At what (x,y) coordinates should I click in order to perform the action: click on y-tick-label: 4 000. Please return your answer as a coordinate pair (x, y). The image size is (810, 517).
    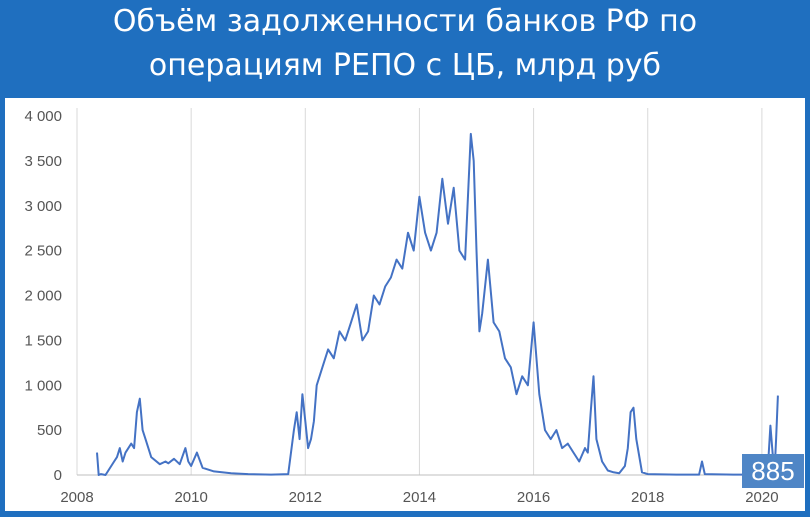
    Looking at the image, I should click on (43, 116).